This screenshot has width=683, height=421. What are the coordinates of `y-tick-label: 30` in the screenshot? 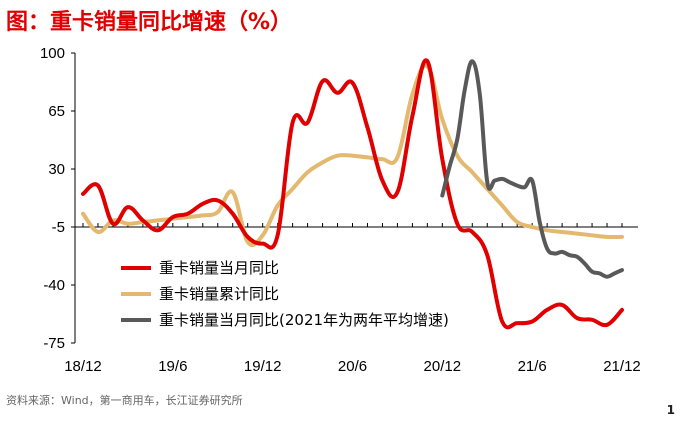 It's located at (56, 169).